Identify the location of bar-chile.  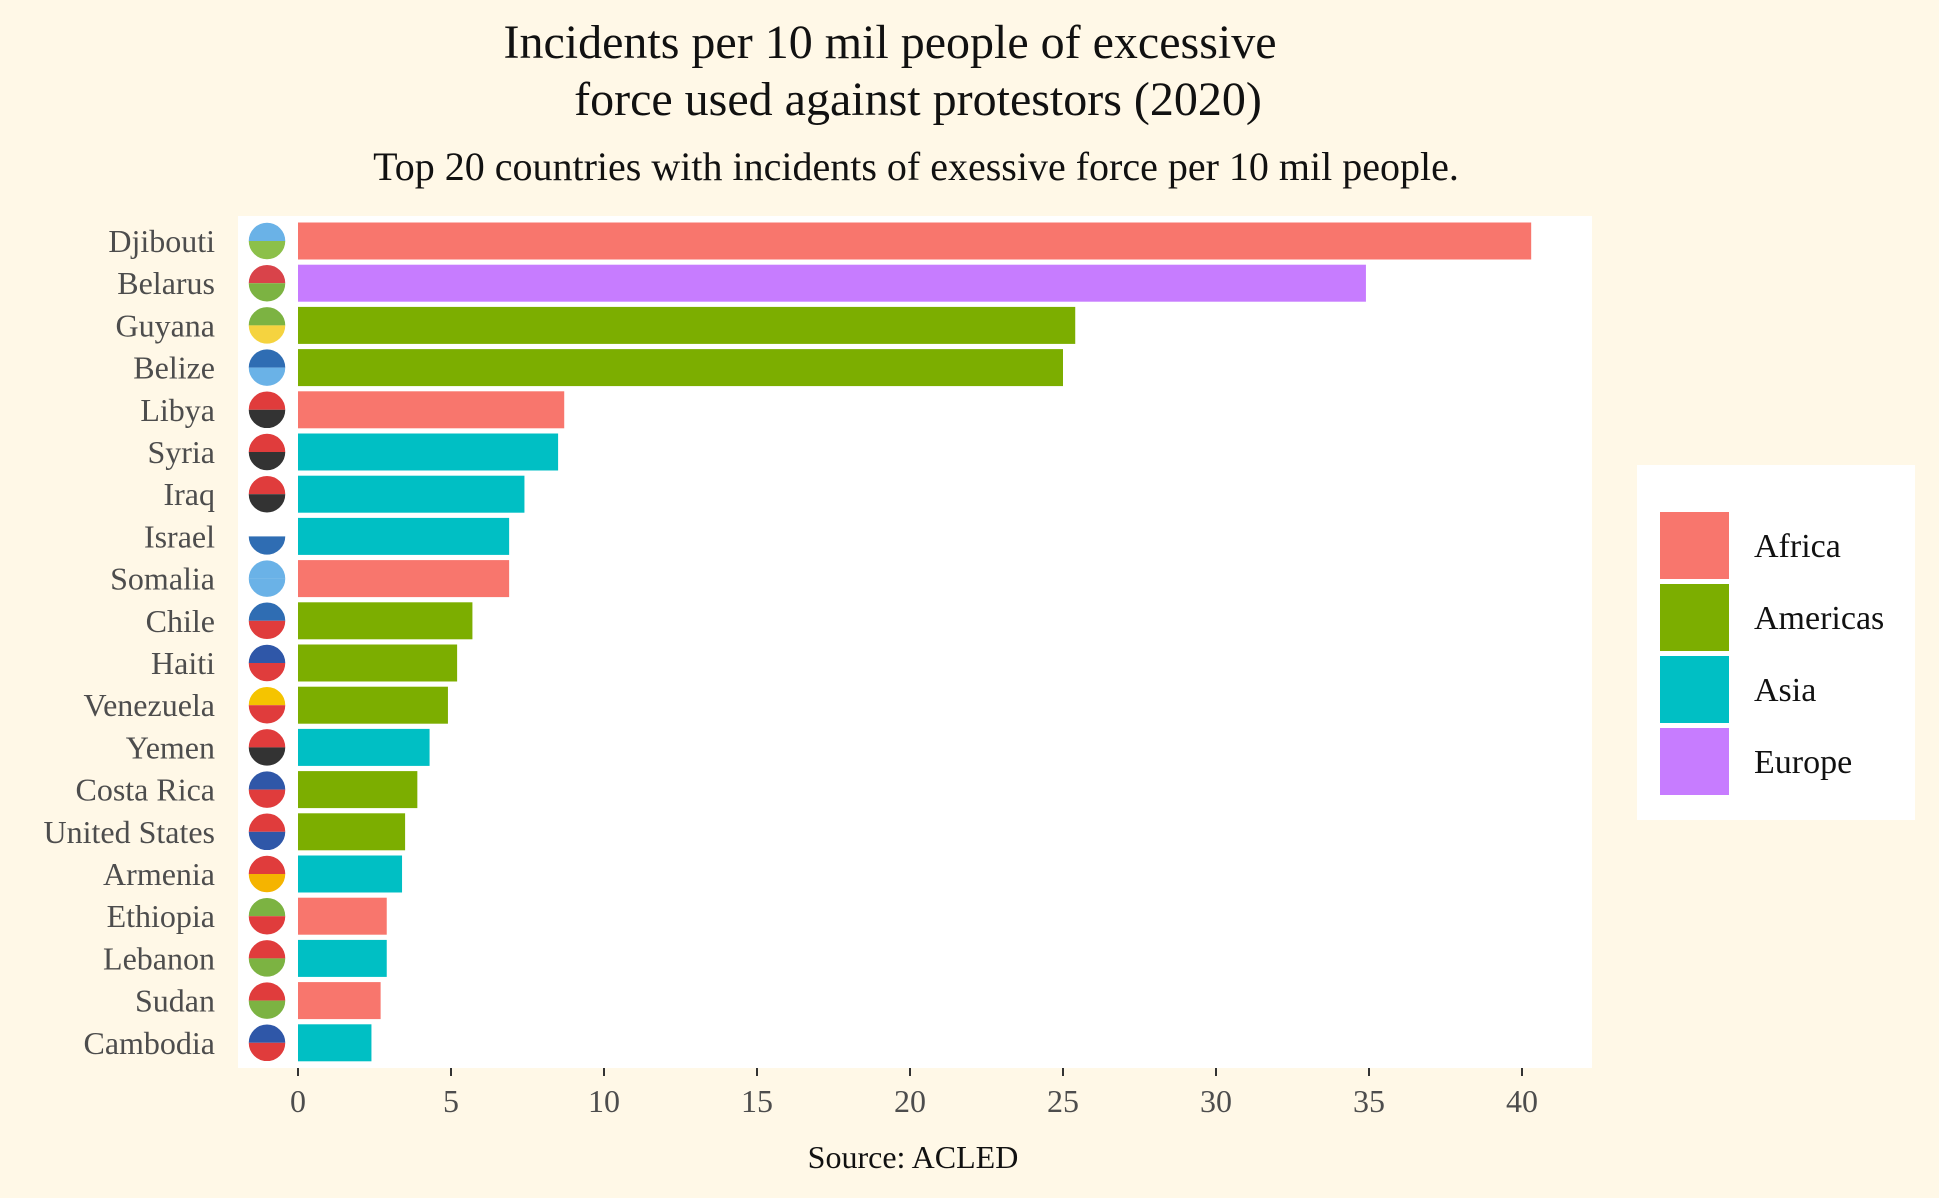
(385, 621).